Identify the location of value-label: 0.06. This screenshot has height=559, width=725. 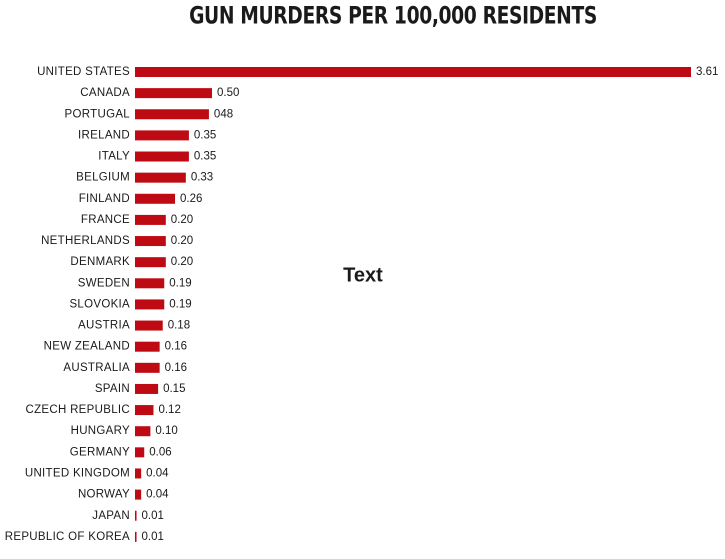
(160, 452).